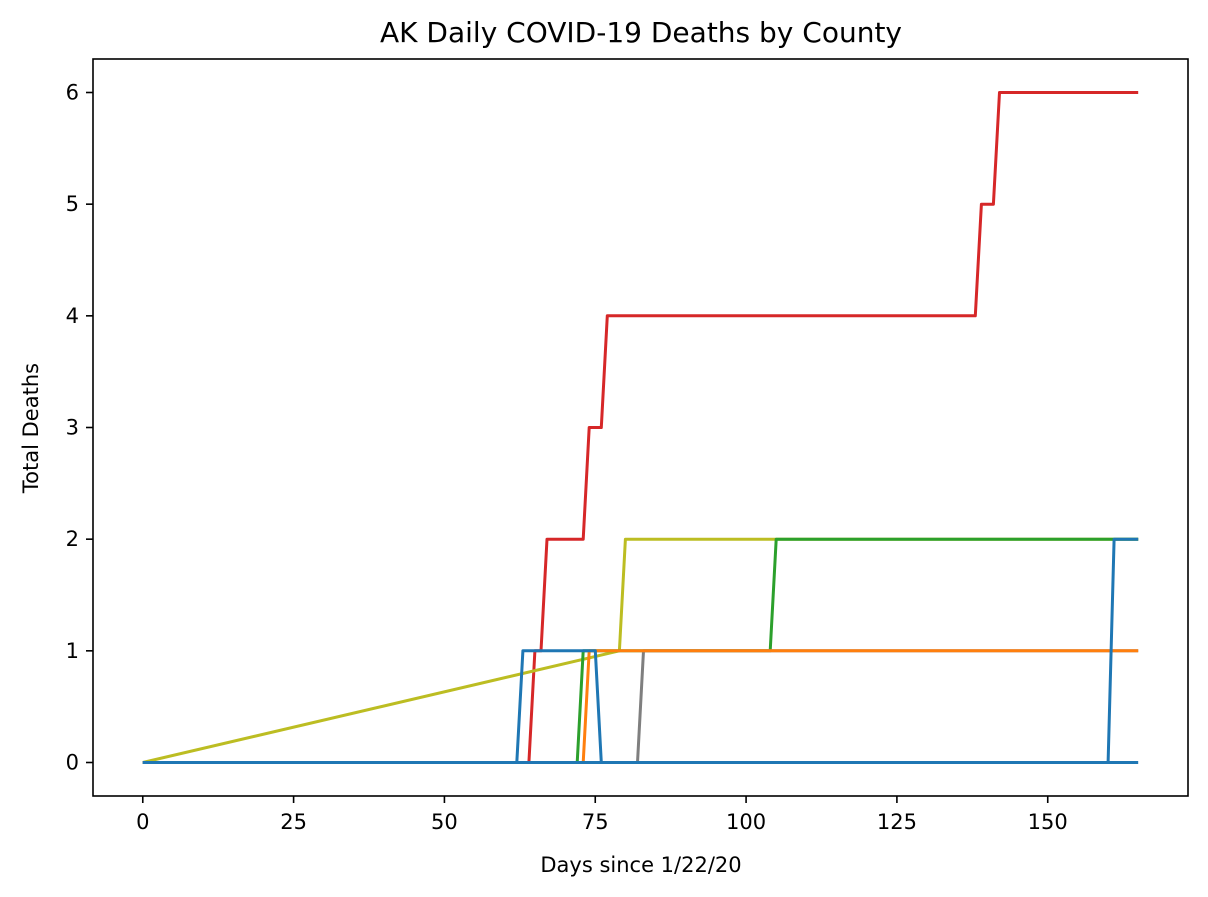 This screenshot has height=897, width=1208. What do you see at coordinates (641, 32) in the screenshot?
I see `chart-title: AK Daily COVID-19 Deaths by County` at bounding box center [641, 32].